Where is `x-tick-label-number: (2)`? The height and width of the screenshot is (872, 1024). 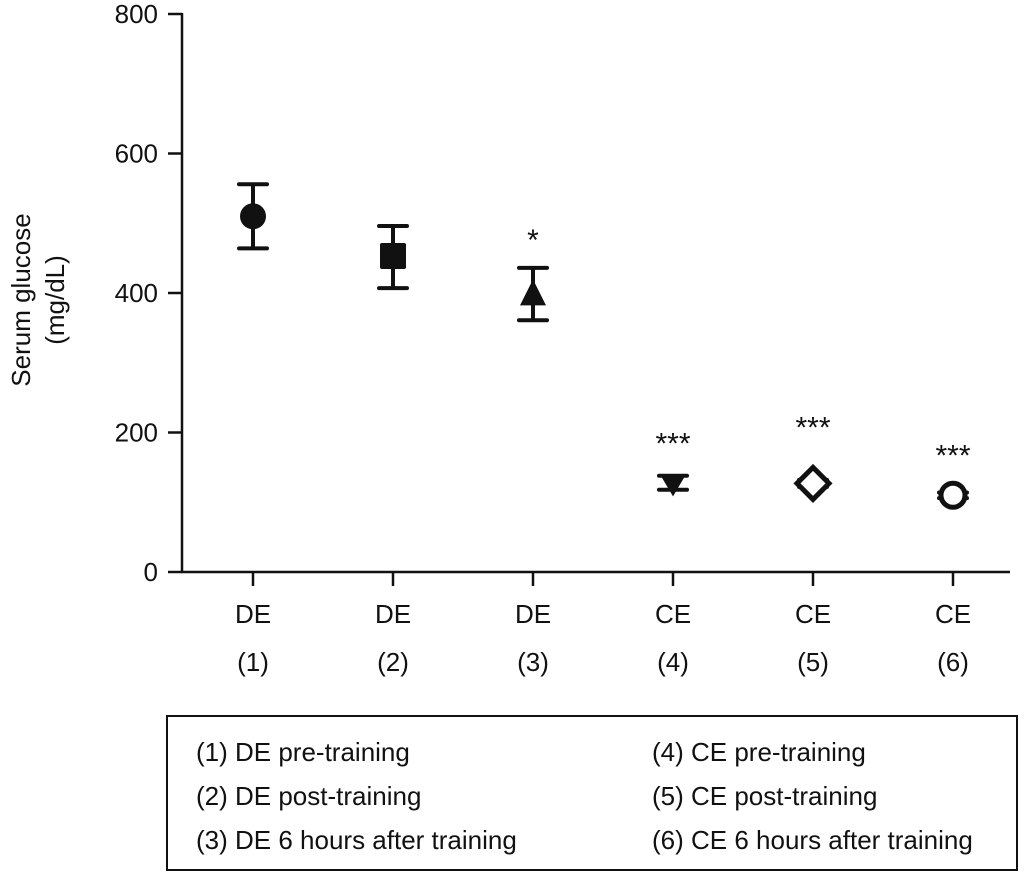 x-tick-label-number: (2) is located at coordinates (393, 662).